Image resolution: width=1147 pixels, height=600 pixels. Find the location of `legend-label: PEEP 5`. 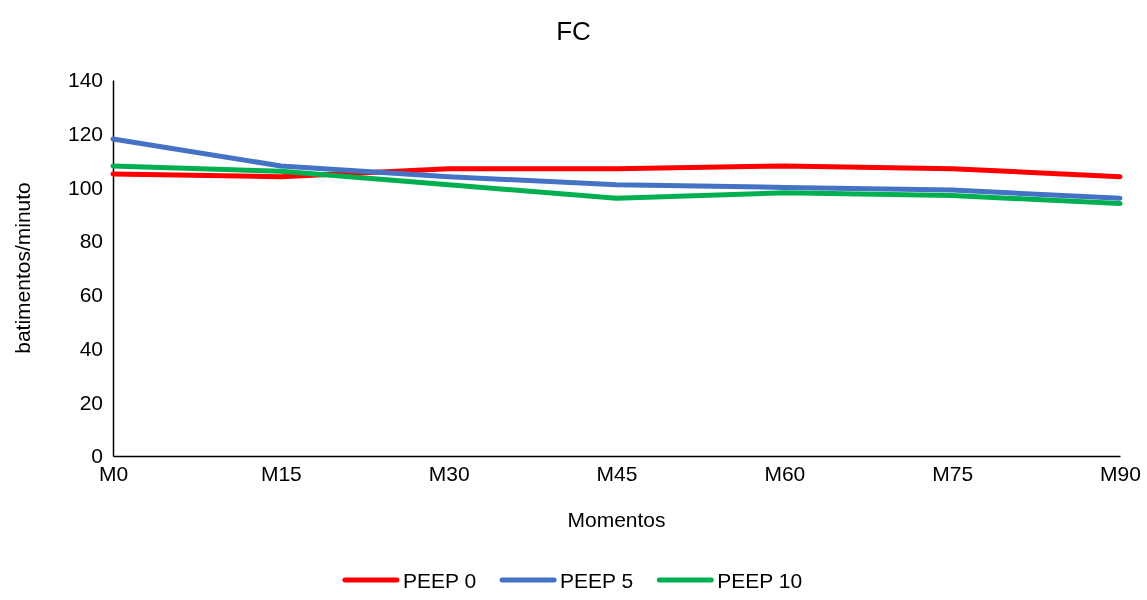

legend-label: PEEP 5 is located at coordinates (597, 580).